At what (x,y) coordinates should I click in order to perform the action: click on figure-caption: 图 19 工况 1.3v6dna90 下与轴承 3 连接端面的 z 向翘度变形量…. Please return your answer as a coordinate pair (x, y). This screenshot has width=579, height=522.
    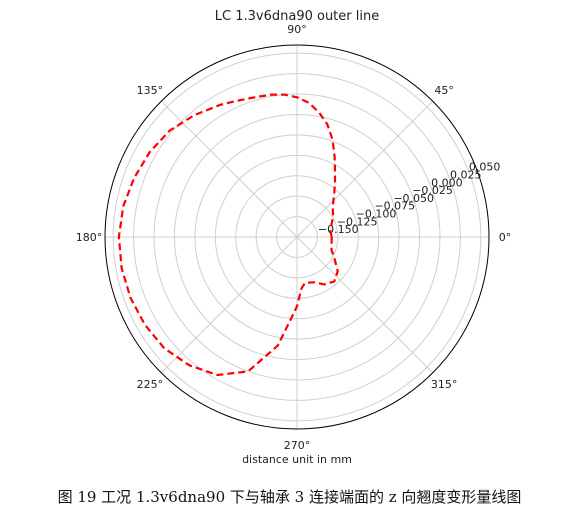
    Looking at the image, I should click on (289, 497).